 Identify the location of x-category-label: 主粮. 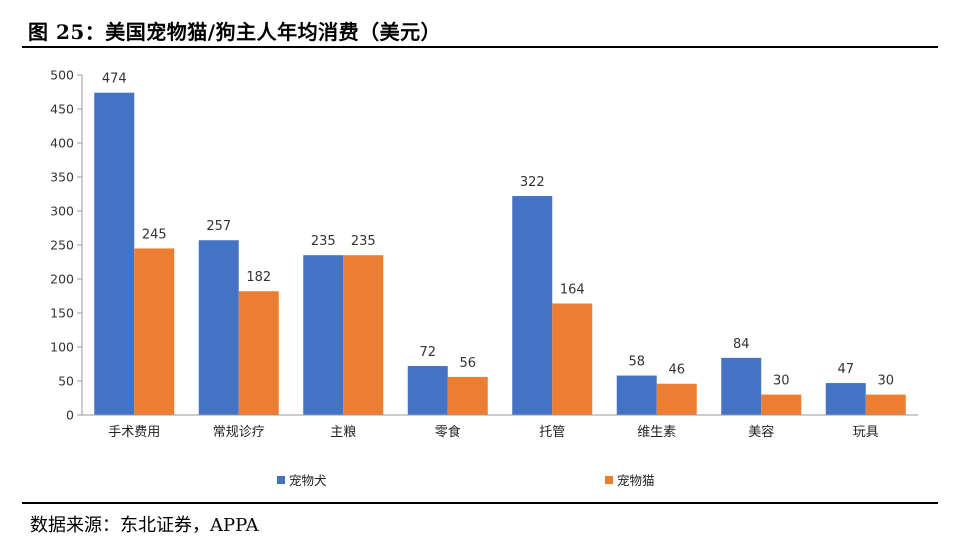
(343, 432).